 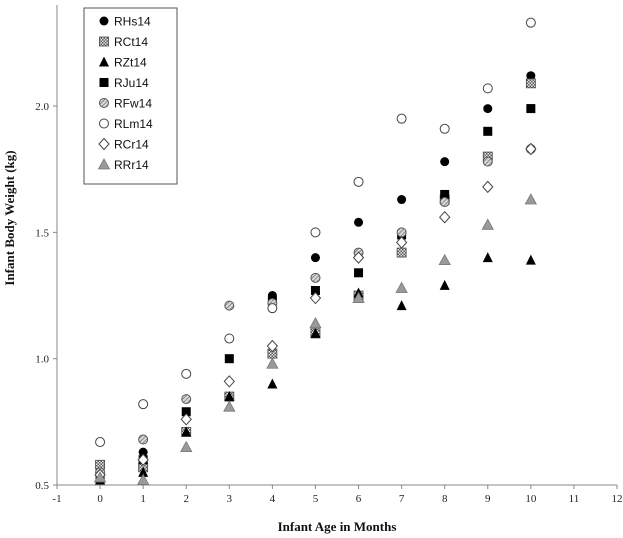 I want to click on legend-label: RLm14, so click(x=133, y=124).